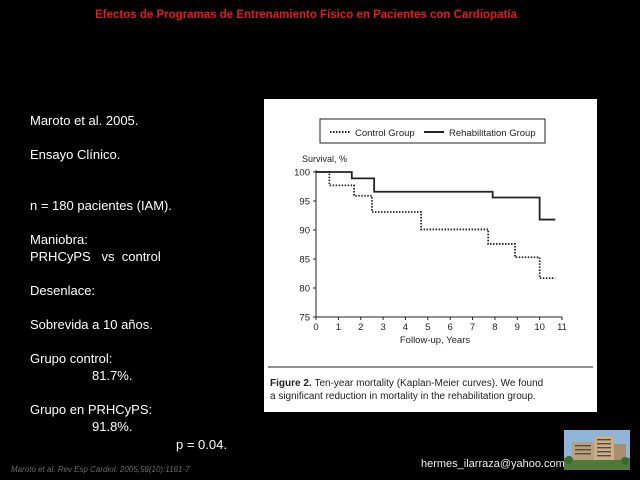  What do you see at coordinates (304, 318) in the screenshot?
I see `y-tick-label: 75` at bounding box center [304, 318].